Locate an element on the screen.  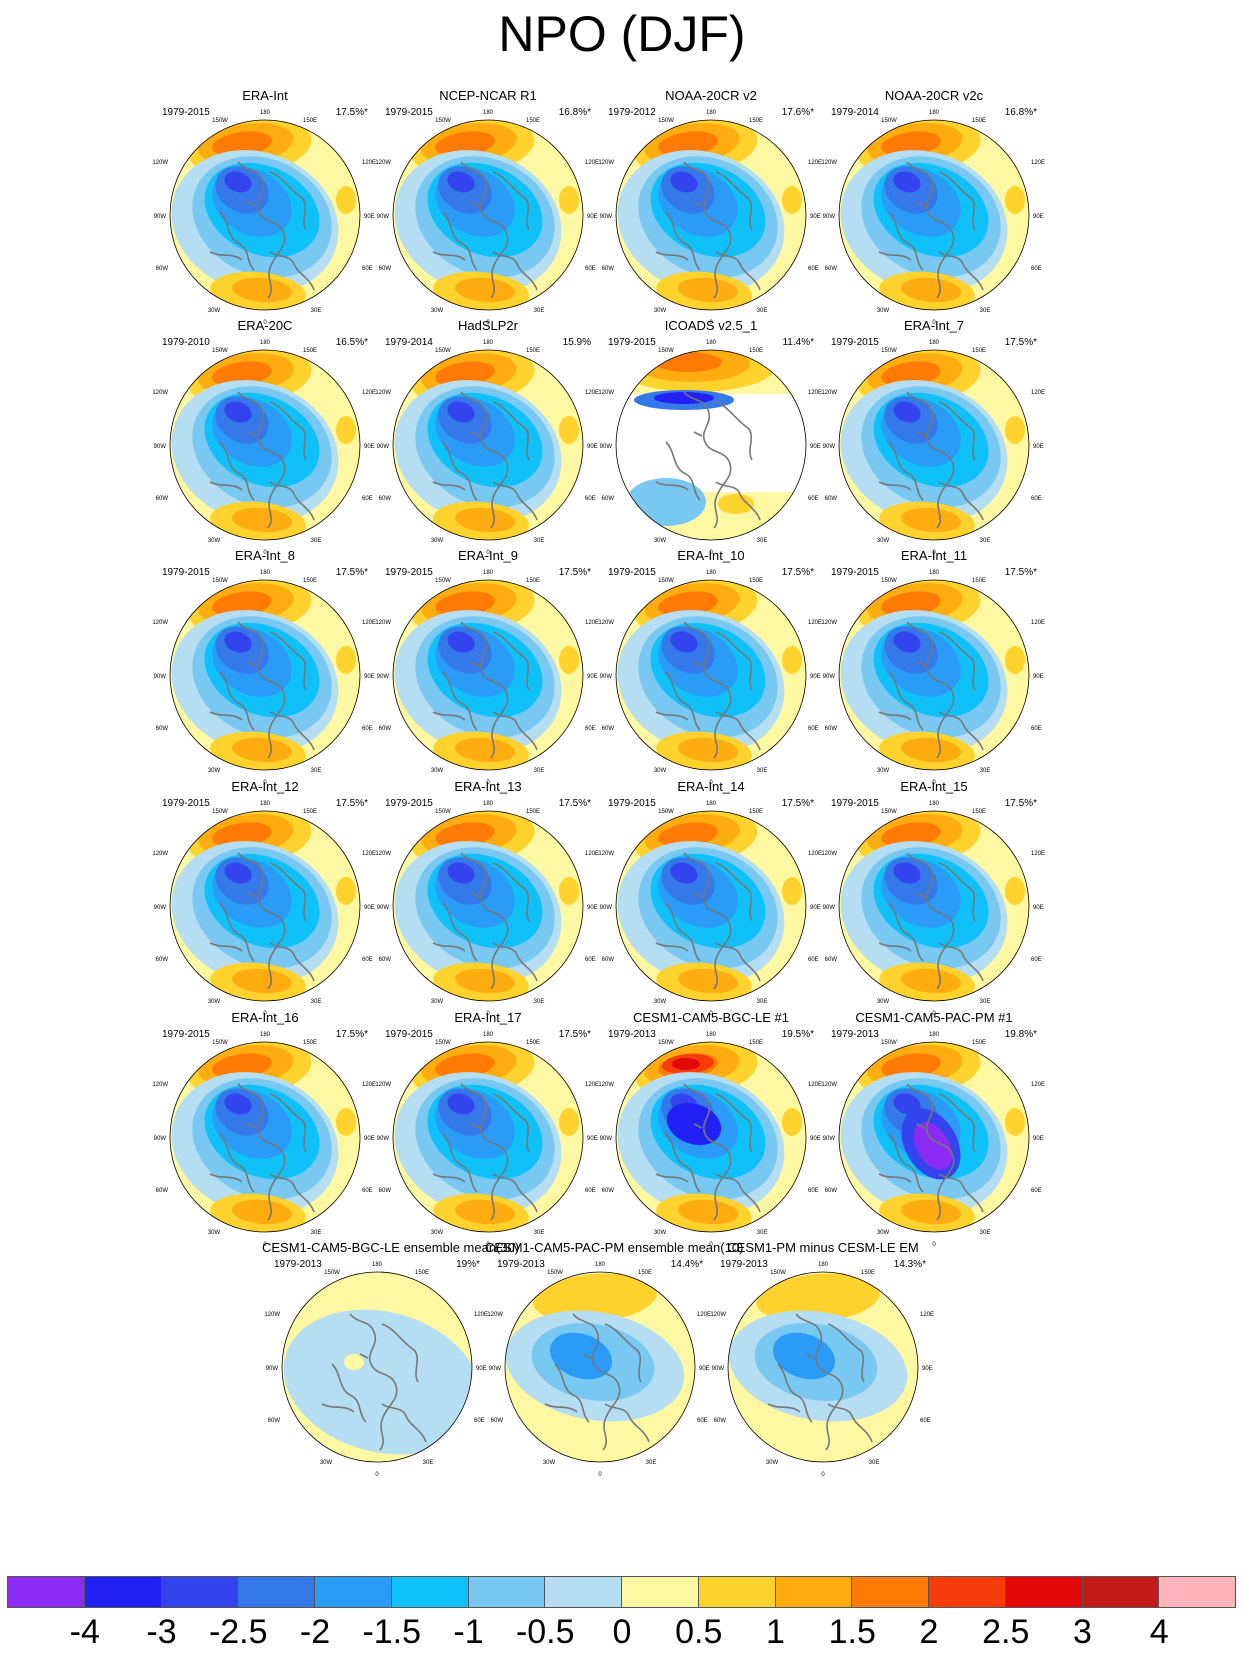
panel-title: ERA-Int_15 is located at coordinates (934, 786).